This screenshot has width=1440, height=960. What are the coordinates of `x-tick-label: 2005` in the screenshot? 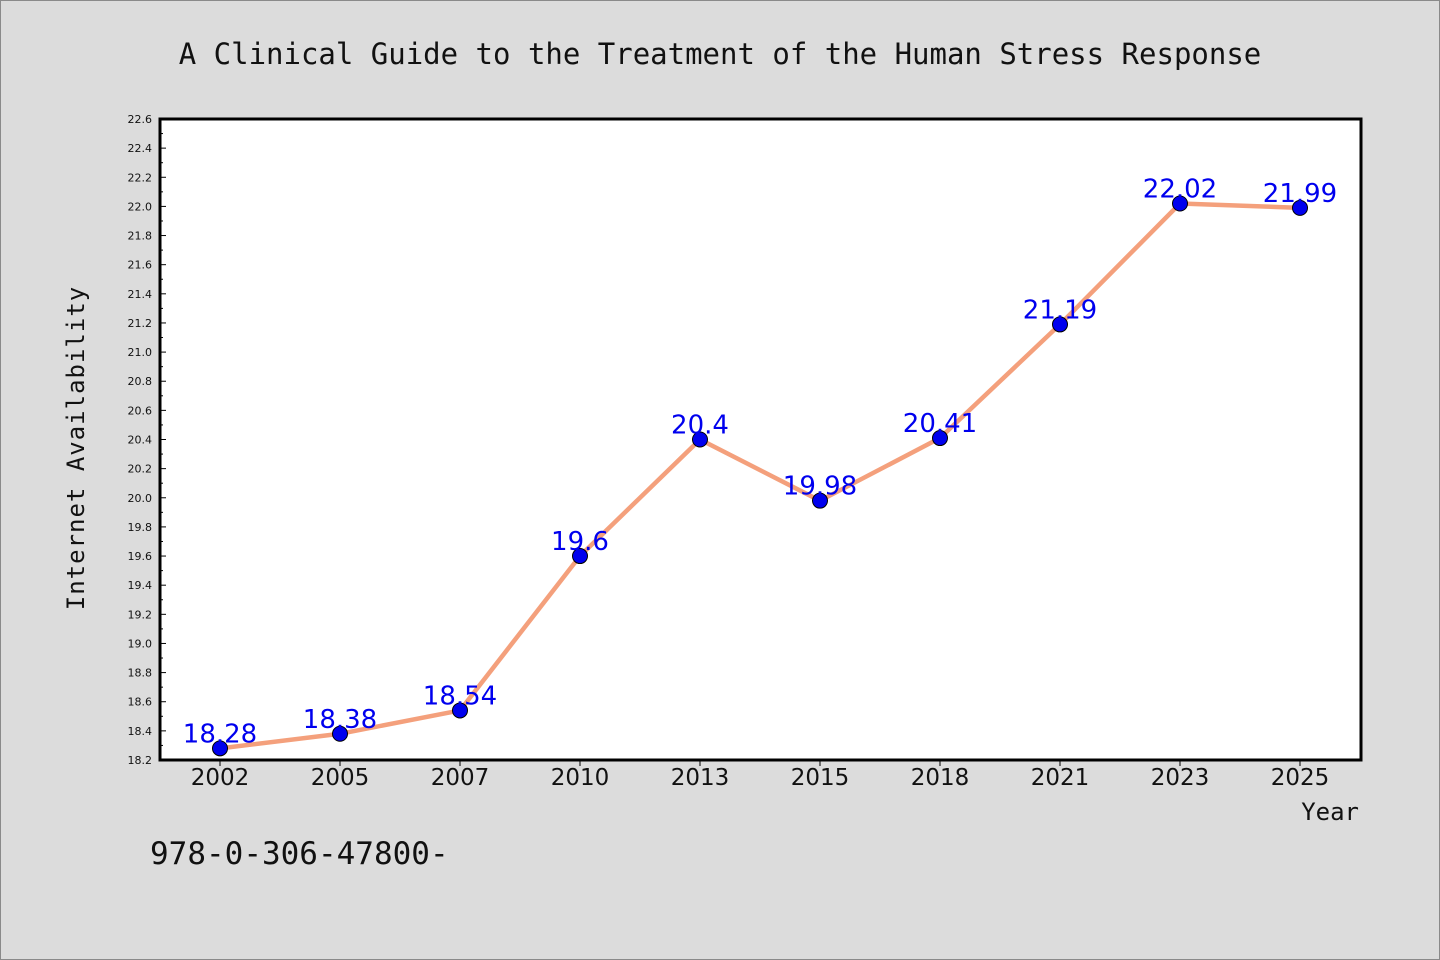 It's located at (340, 778).